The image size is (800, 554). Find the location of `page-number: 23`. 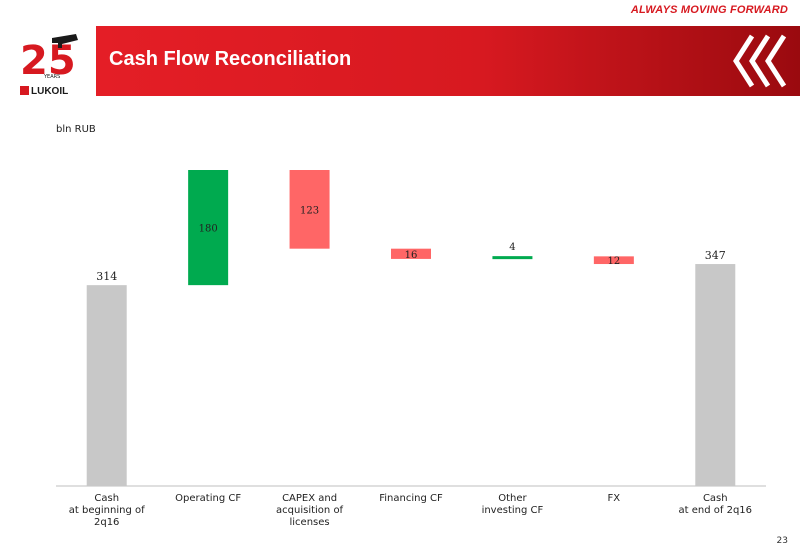

page-number: 23 is located at coordinates (782, 541).